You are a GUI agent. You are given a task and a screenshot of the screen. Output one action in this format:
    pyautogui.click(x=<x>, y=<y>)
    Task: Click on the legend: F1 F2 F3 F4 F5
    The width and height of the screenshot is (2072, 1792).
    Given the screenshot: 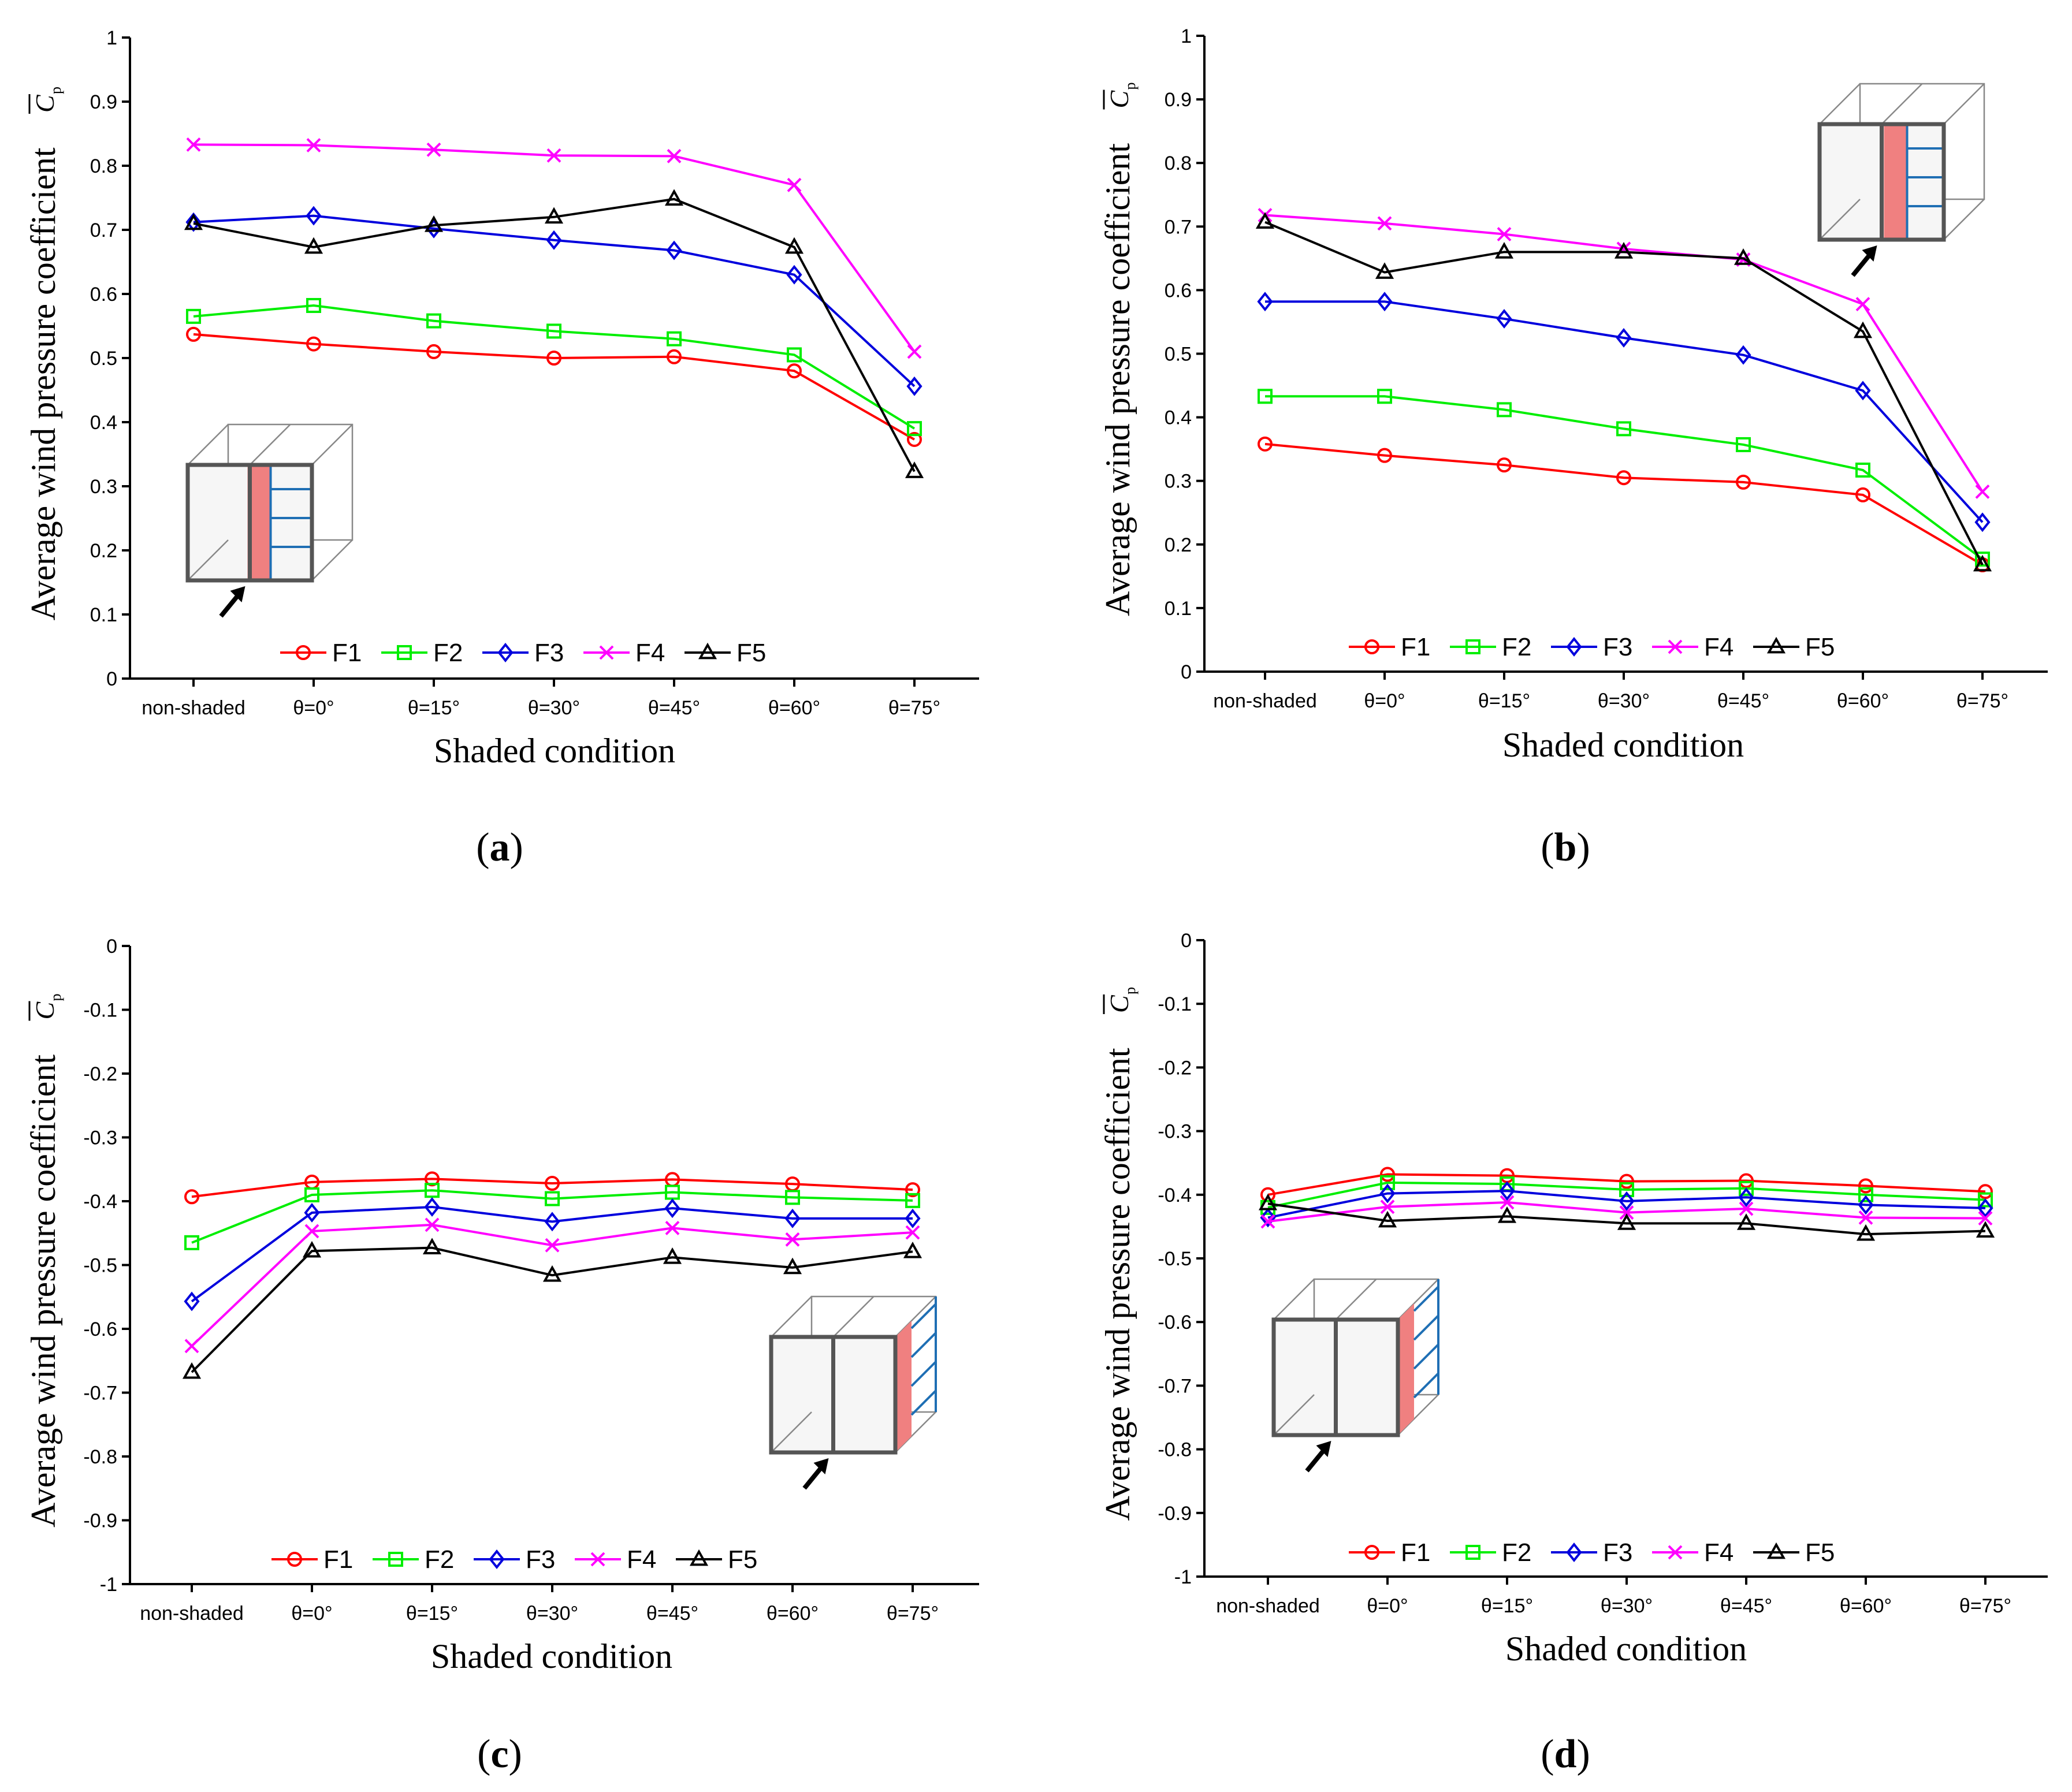 What is the action you would take?
    pyautogui.click(x=1592, y=647)
    